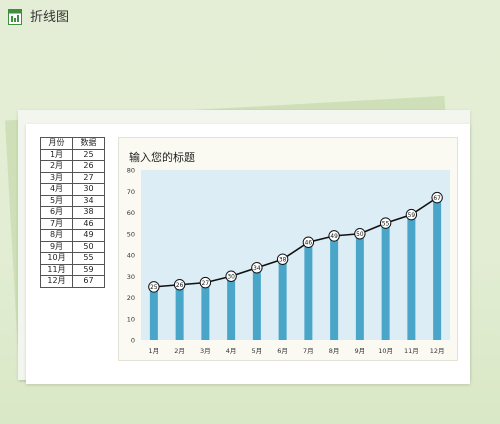 This screenshot has height=424, width=500. What do you see at coordinates (179, 351) in the screenshot?
I see `x-tick-label: 2月` at bounding box center [179, 351].